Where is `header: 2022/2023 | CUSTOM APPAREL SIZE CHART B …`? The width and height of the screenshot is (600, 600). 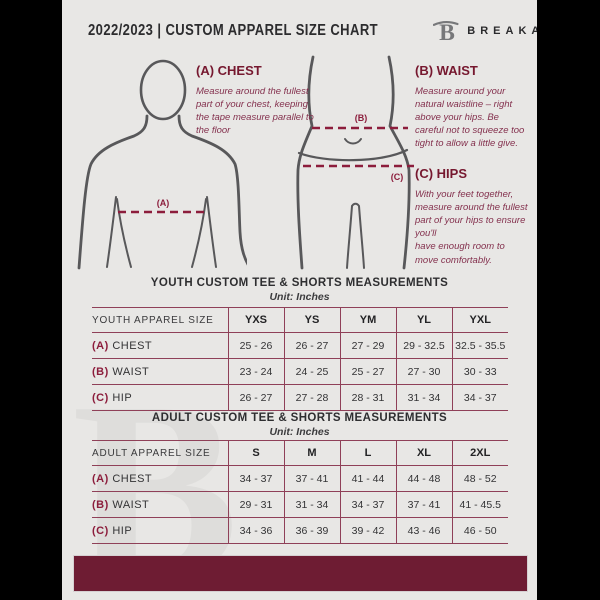
header: 2022/2023 | CUSTOM APPAREL SIZE CHART B … is located at coordinates (312, 31).